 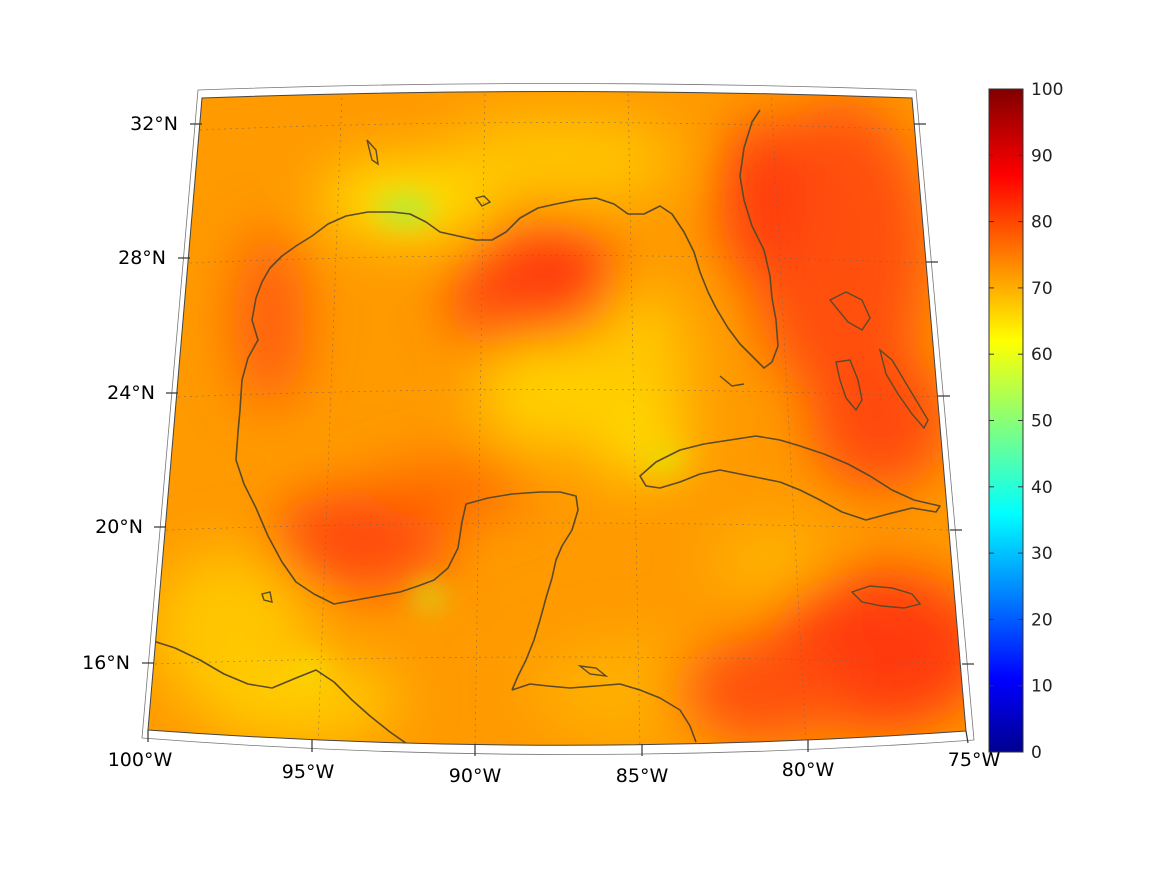 What do you see at coordinates (593, 671) in the screenshot?
I see `island-c` at bounding box center [593, 671].